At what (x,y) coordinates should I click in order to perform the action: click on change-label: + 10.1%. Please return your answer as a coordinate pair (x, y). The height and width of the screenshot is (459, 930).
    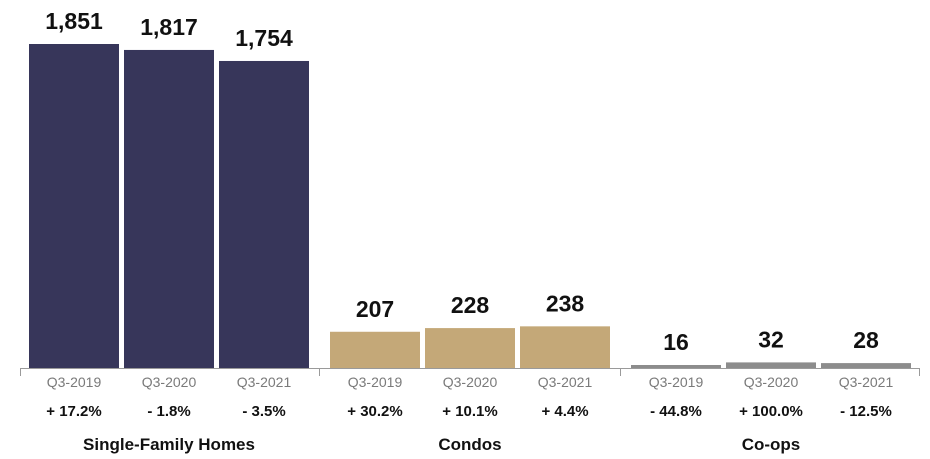
    Looking at the image, I should click on (469, 411).